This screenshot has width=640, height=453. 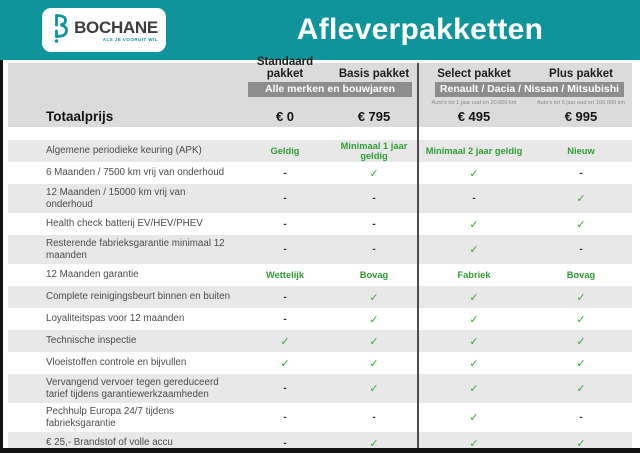 I want to click on feature-label: Algemene periodieke keuring (APK), so click(x=124, y=151).